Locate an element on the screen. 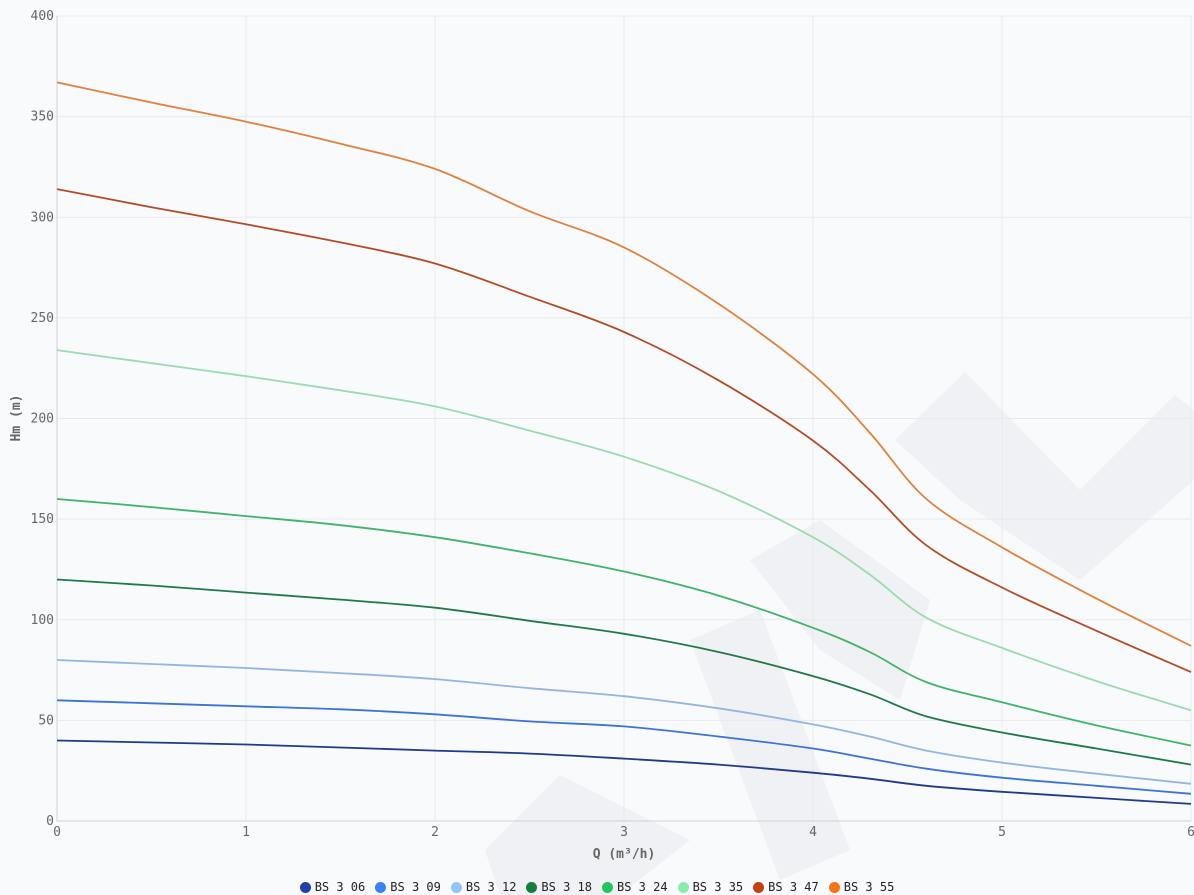 Image resolution: width=1194 pixels, height=895 pixels. legend-label: BS 3 12 is located at coordinates (491, 887).